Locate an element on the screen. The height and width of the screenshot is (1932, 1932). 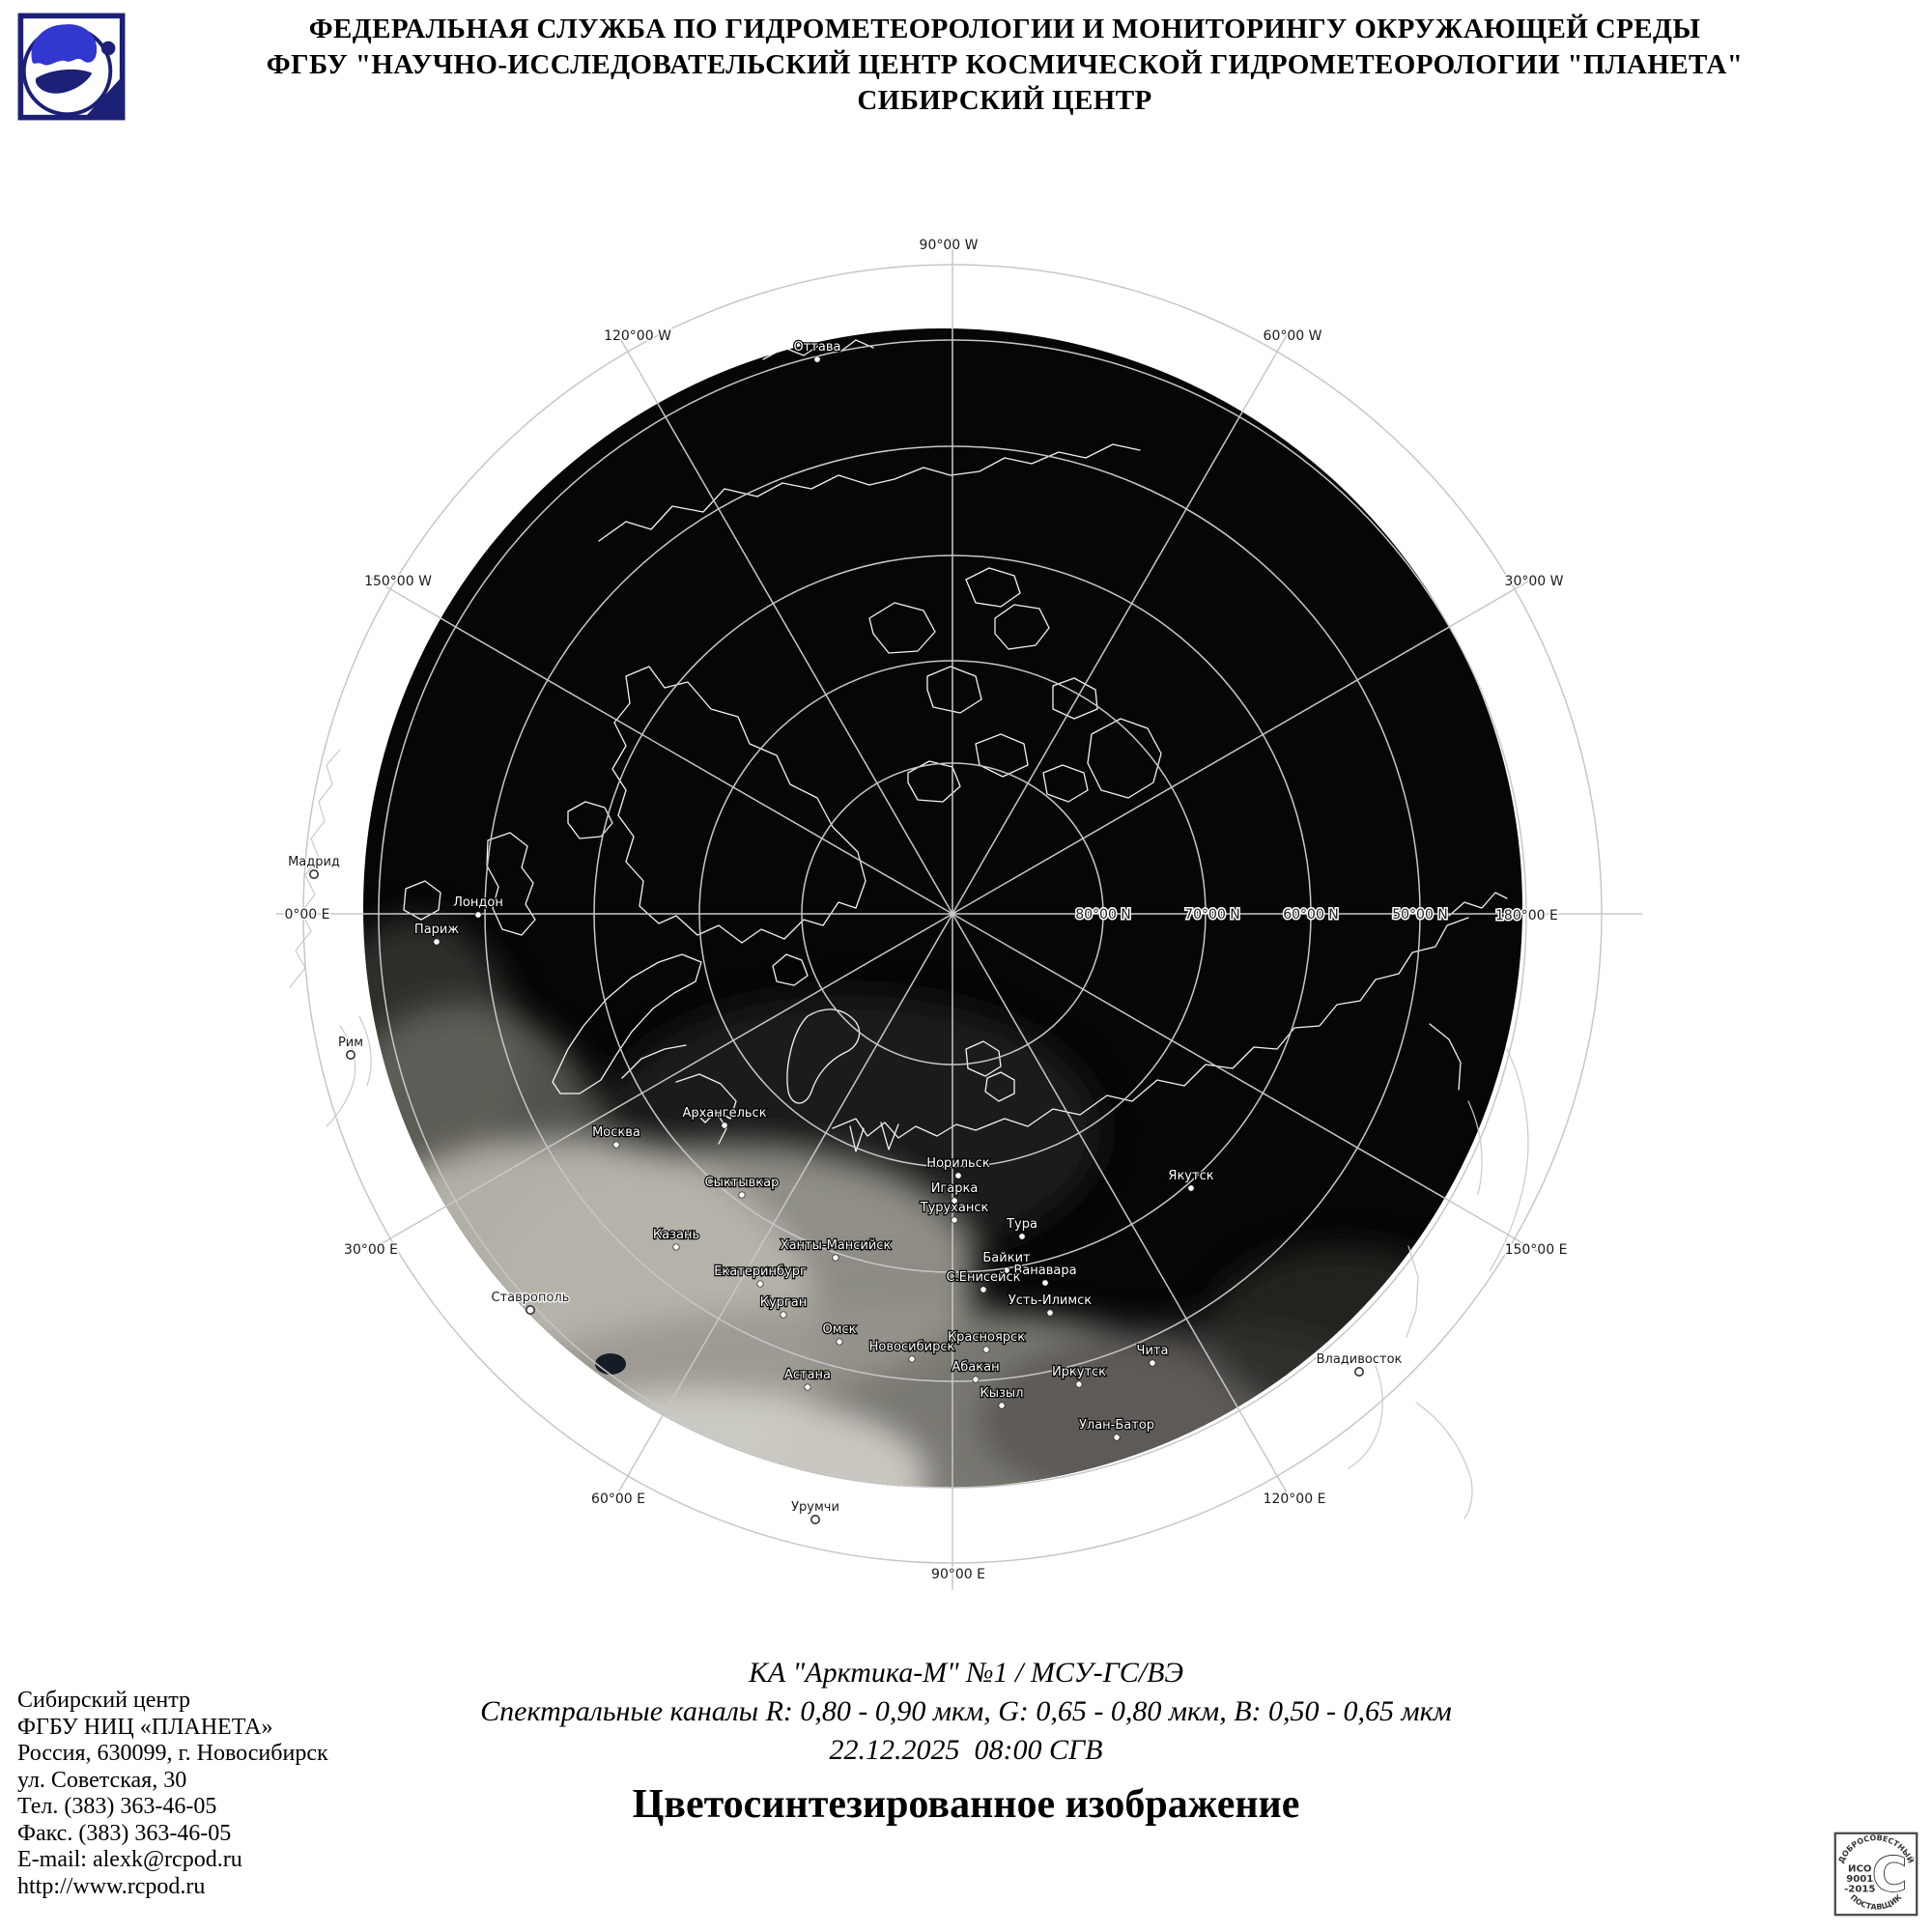
city-label: Усть-Илимск is located at coordinates (1050, 1300).